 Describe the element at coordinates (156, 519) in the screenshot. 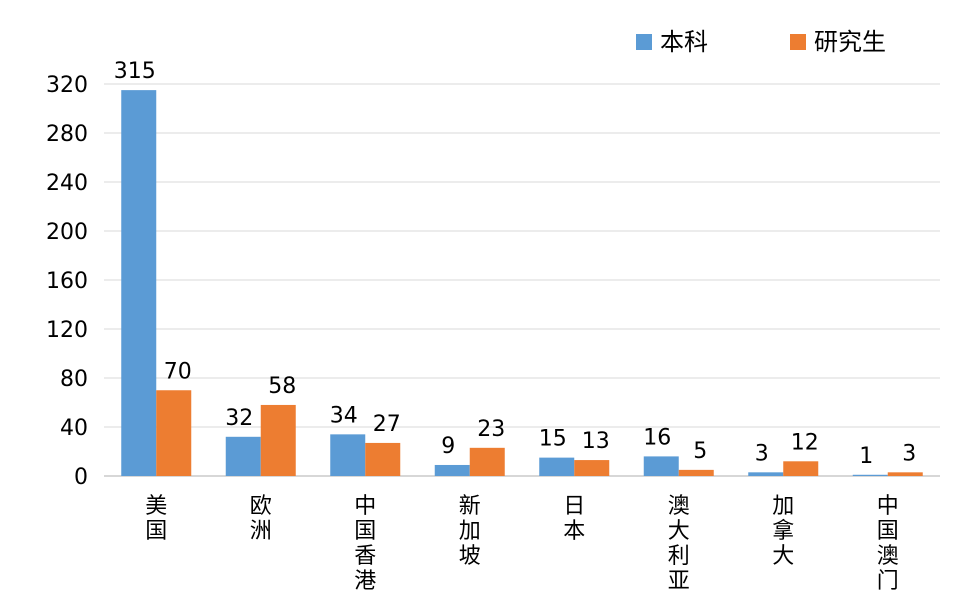

I see `category-label: 美国` at that location.